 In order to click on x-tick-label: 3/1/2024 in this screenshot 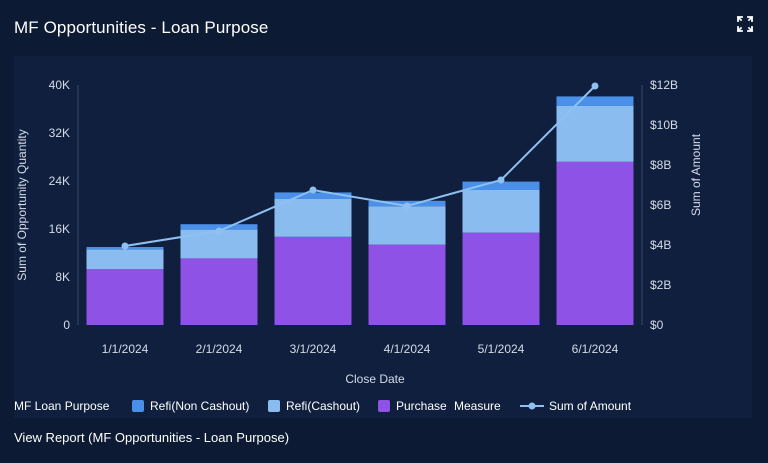, I will do `click(313, 349)`.